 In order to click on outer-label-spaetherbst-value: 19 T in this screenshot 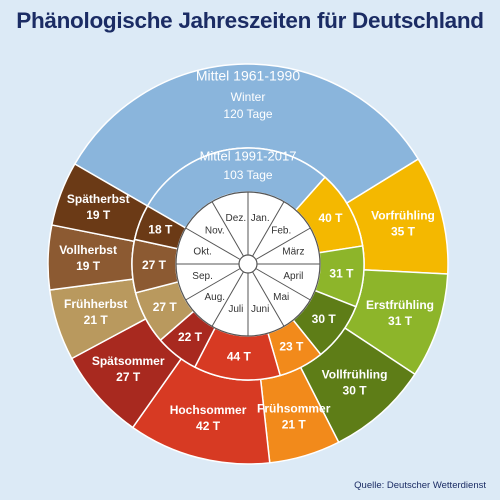, I will do `click(98, 215)`.